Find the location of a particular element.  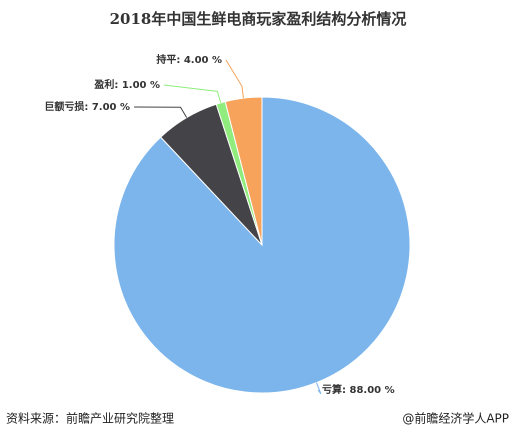

data-label: 巨额亏损: 7.00 % is located at coordinates (87, 106).